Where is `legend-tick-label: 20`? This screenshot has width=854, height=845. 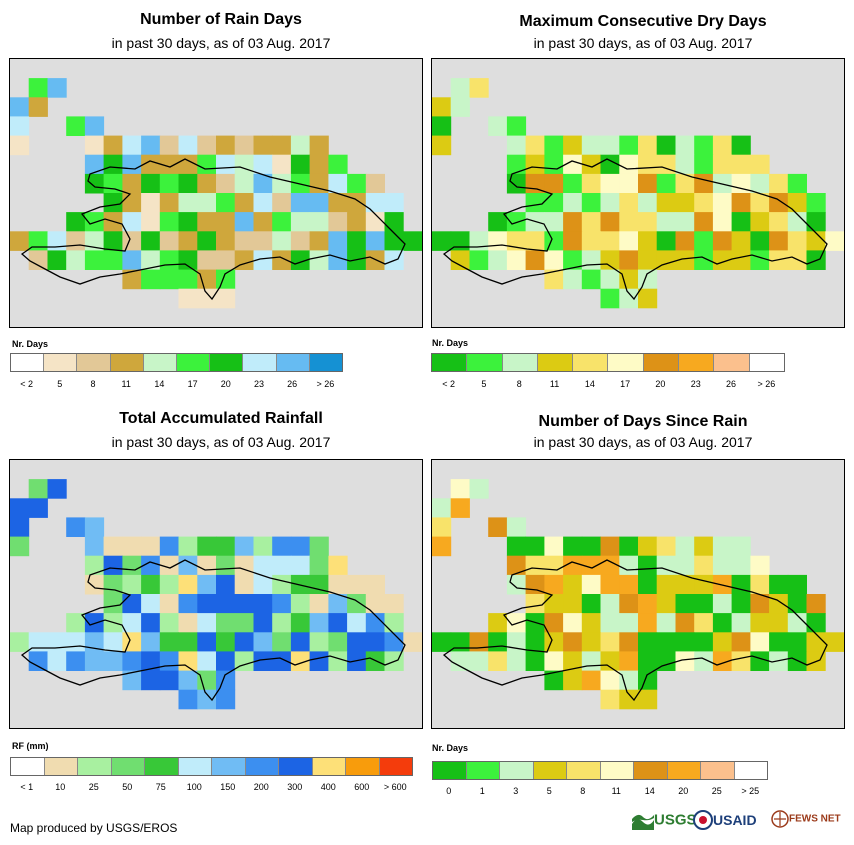 legend-tick-label: 20 is located at coordinates (225, 384).